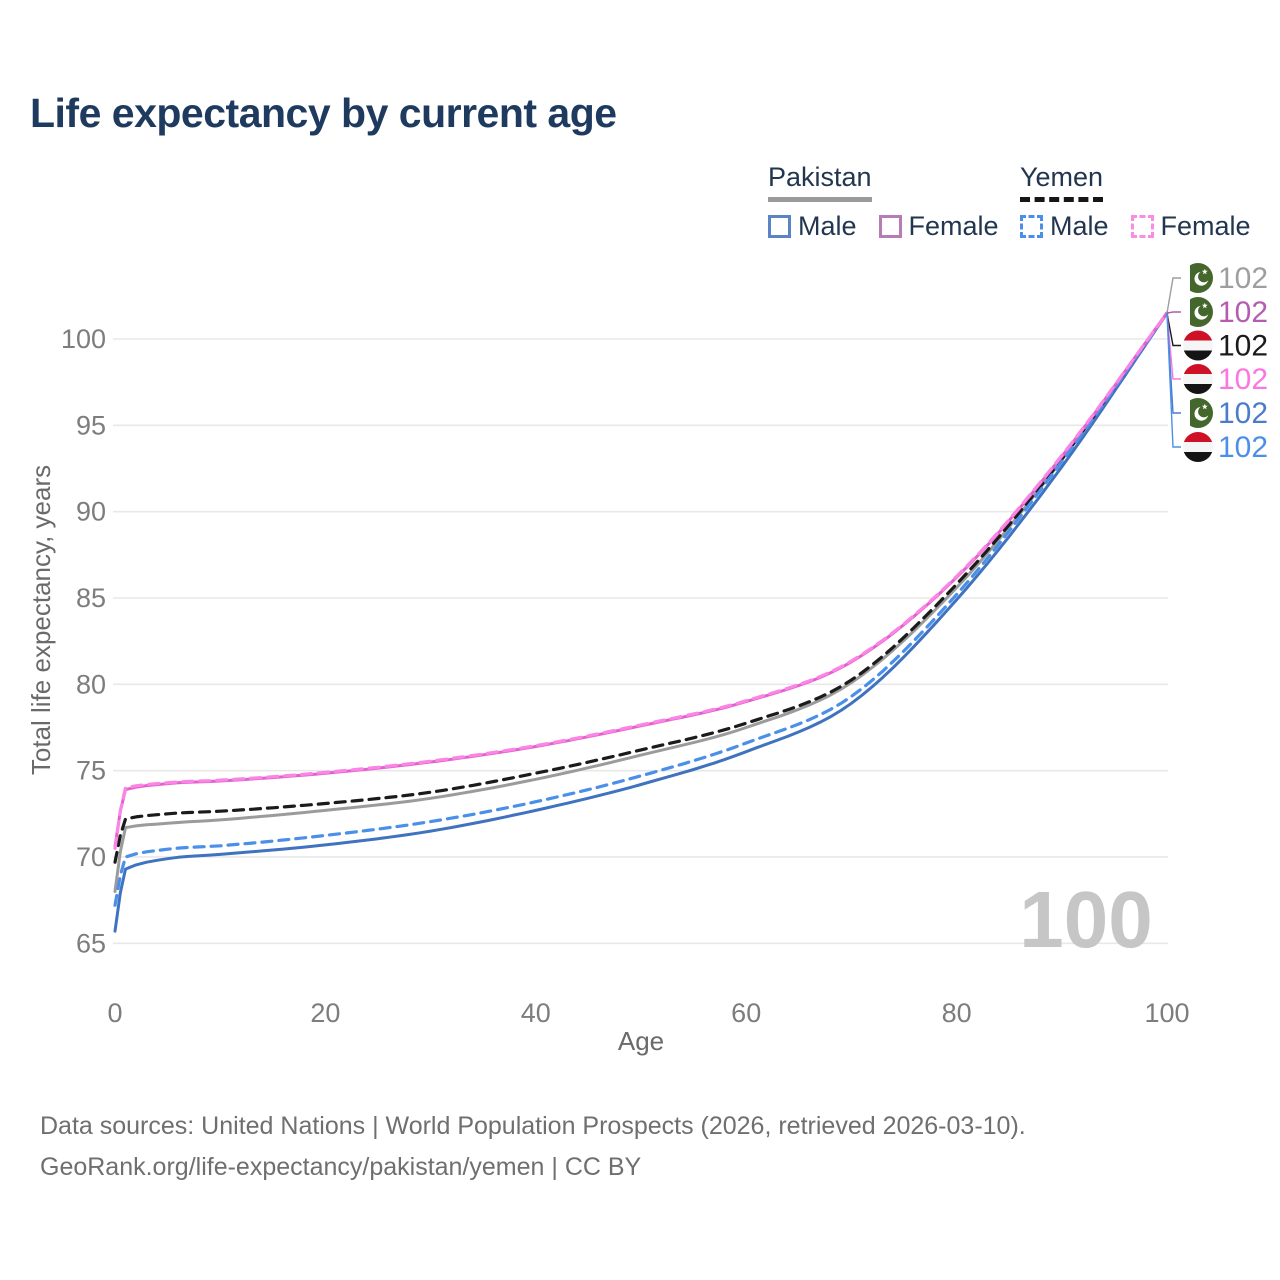 Image resolution: width=1280 pixels, height=1280 pixels. I want to click on pakistan-female-swatch-icon, so click(890, 226).